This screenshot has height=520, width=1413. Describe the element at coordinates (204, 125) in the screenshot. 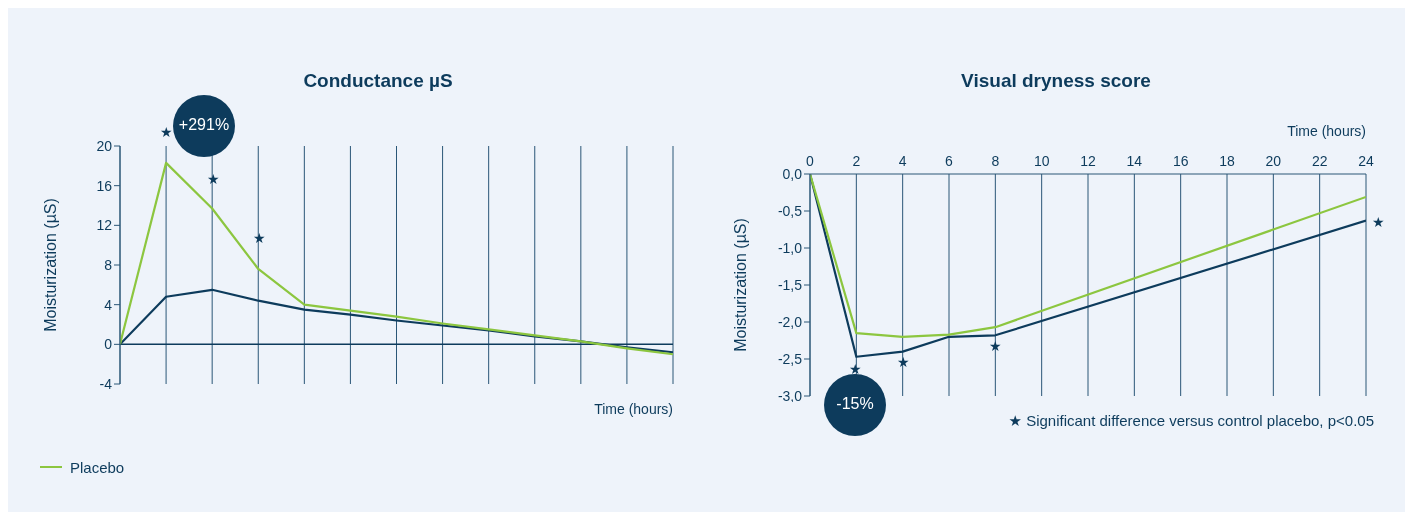

I see `text: +291%` at that location.